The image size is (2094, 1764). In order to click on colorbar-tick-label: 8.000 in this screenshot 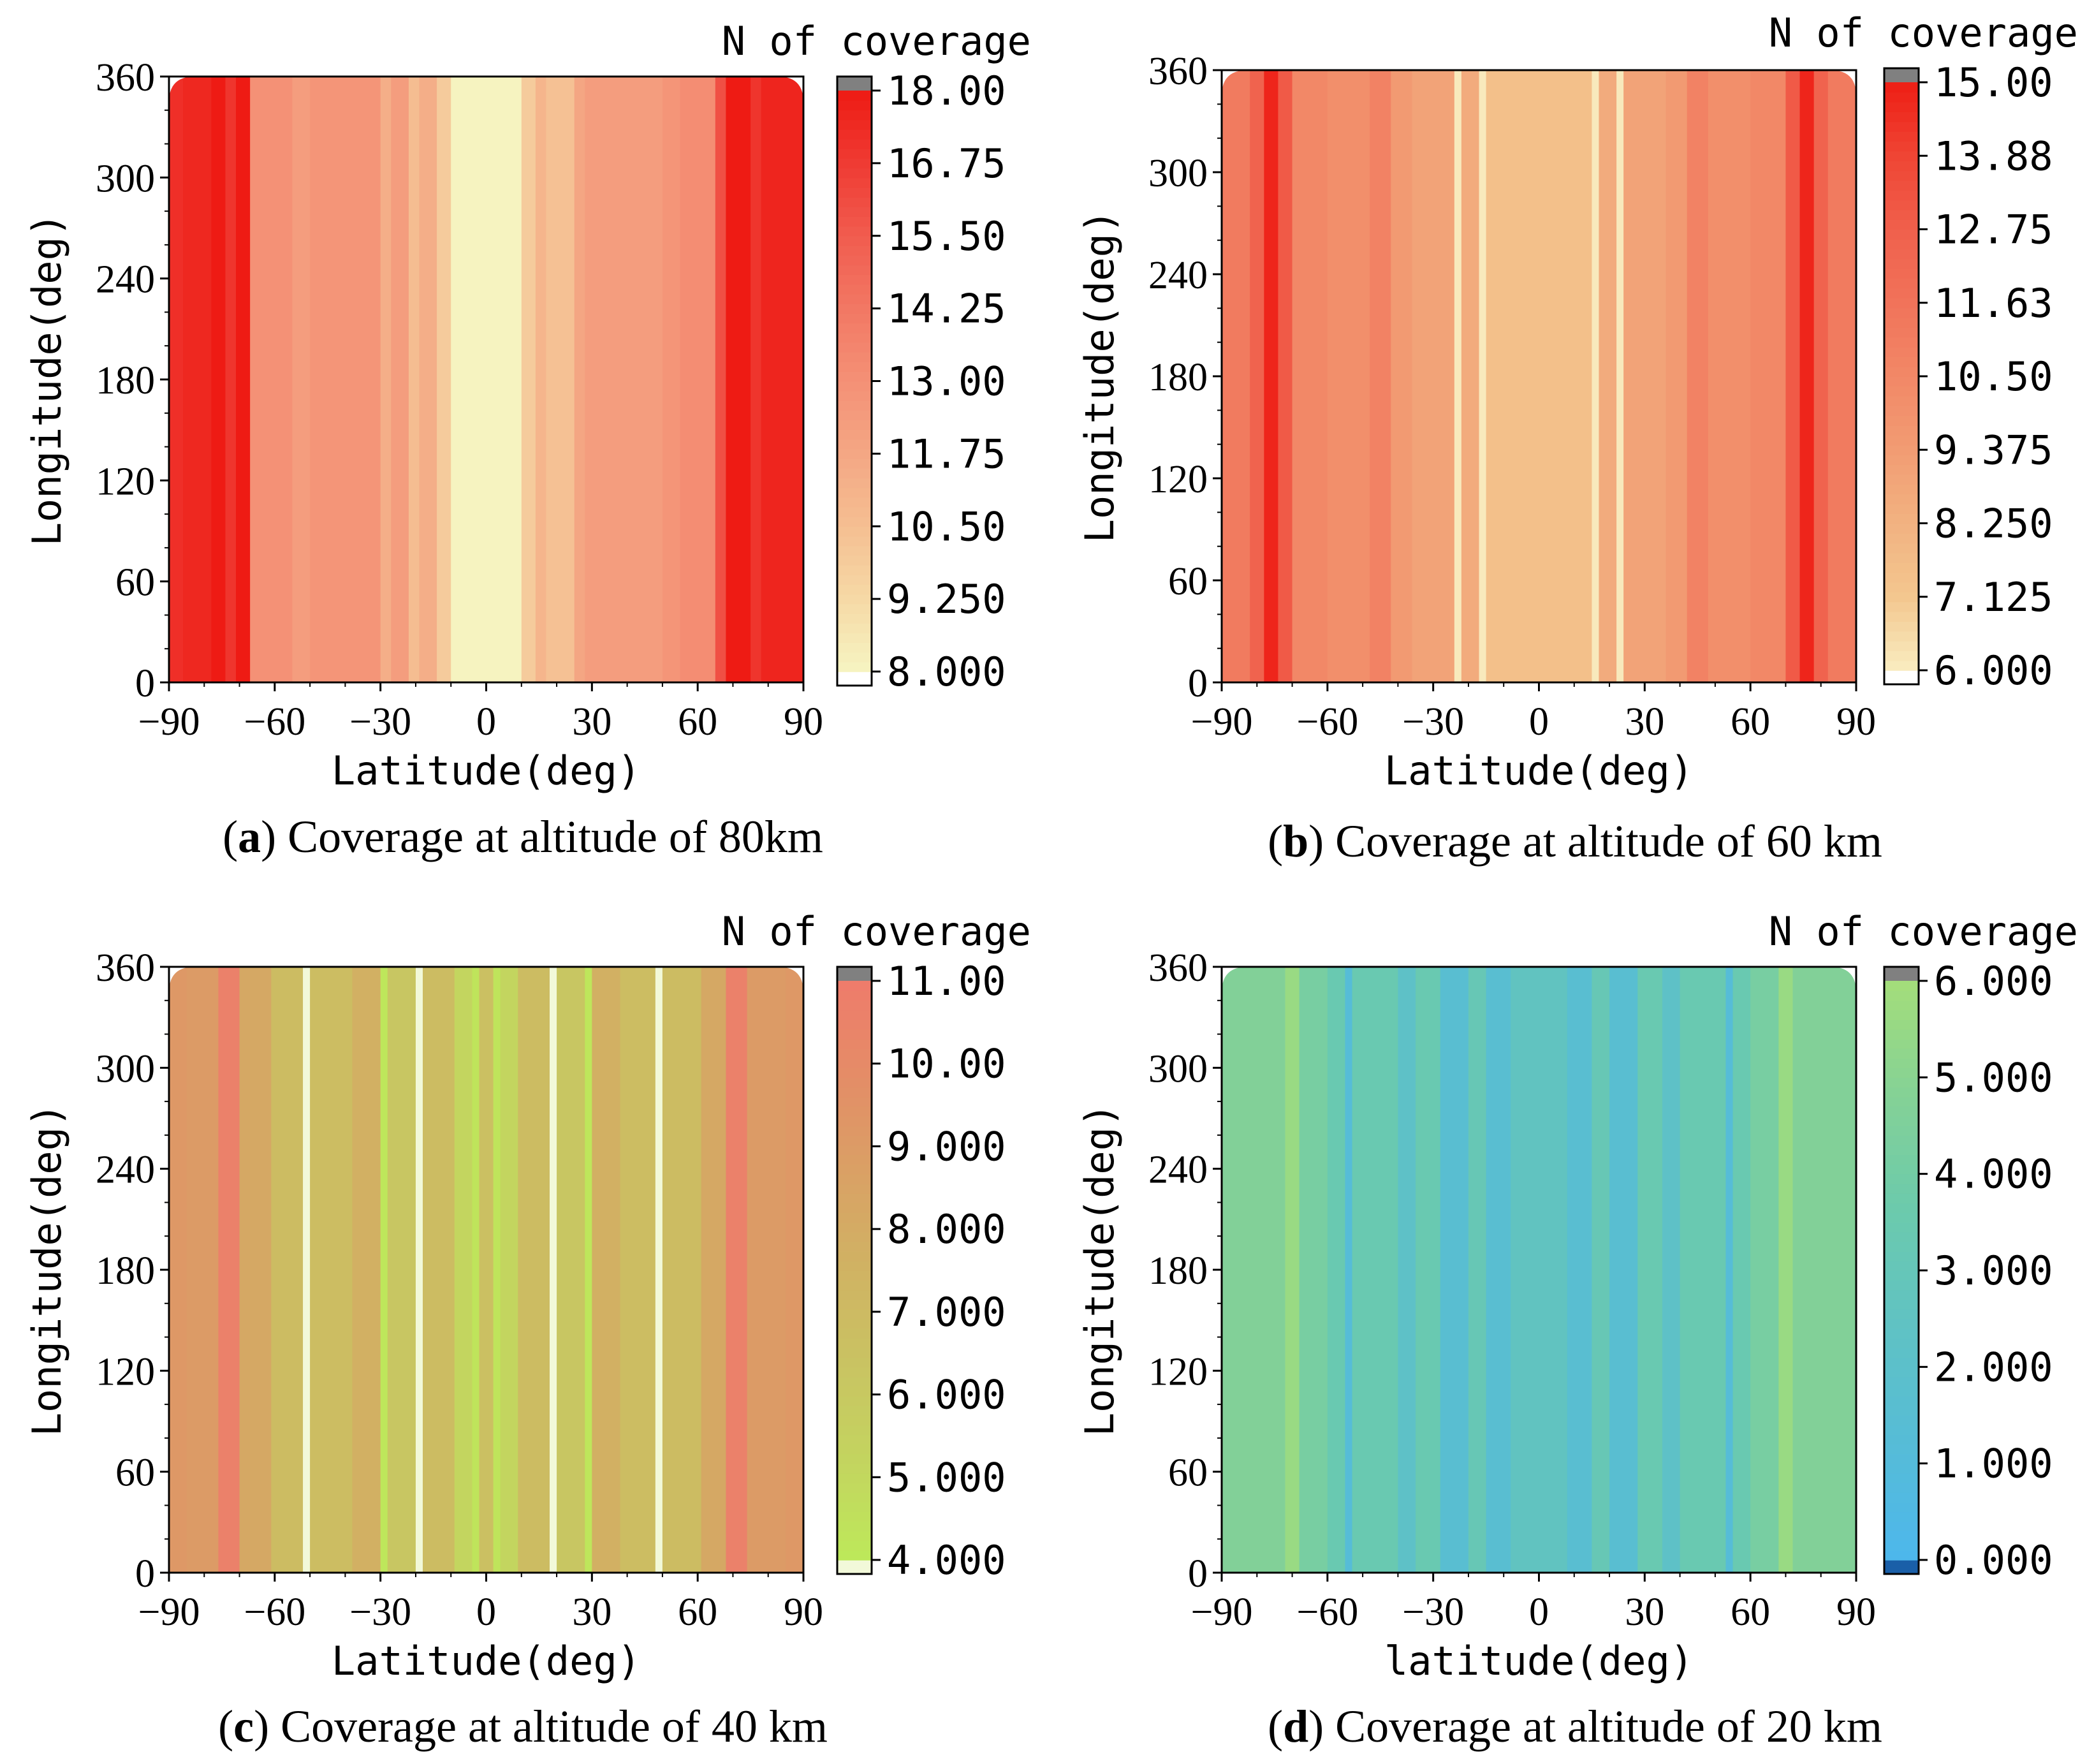, I will do `click(946, 672)`.